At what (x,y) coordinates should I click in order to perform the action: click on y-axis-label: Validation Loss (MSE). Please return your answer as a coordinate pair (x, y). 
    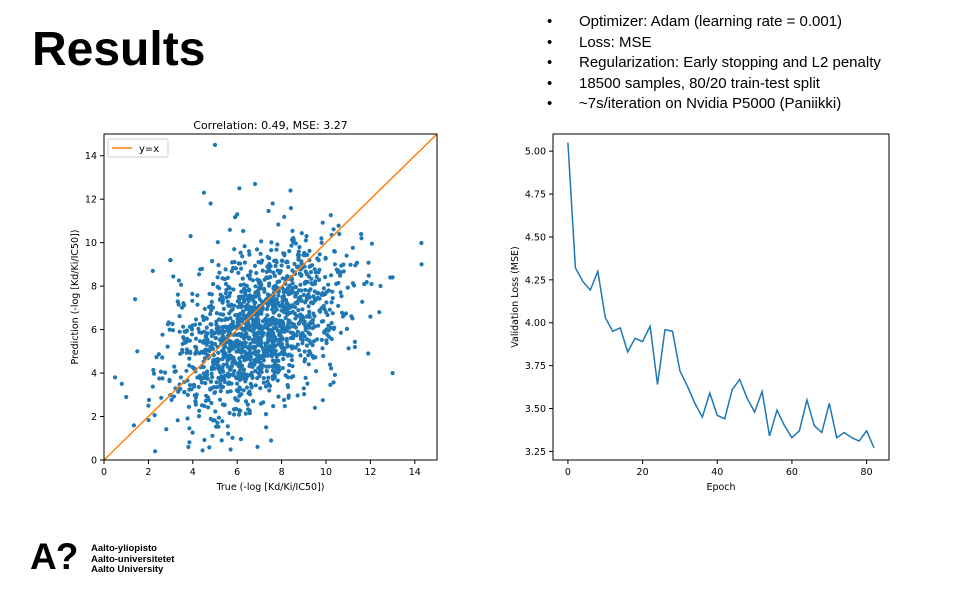
    Looking at the image, I should click on (515, 296).